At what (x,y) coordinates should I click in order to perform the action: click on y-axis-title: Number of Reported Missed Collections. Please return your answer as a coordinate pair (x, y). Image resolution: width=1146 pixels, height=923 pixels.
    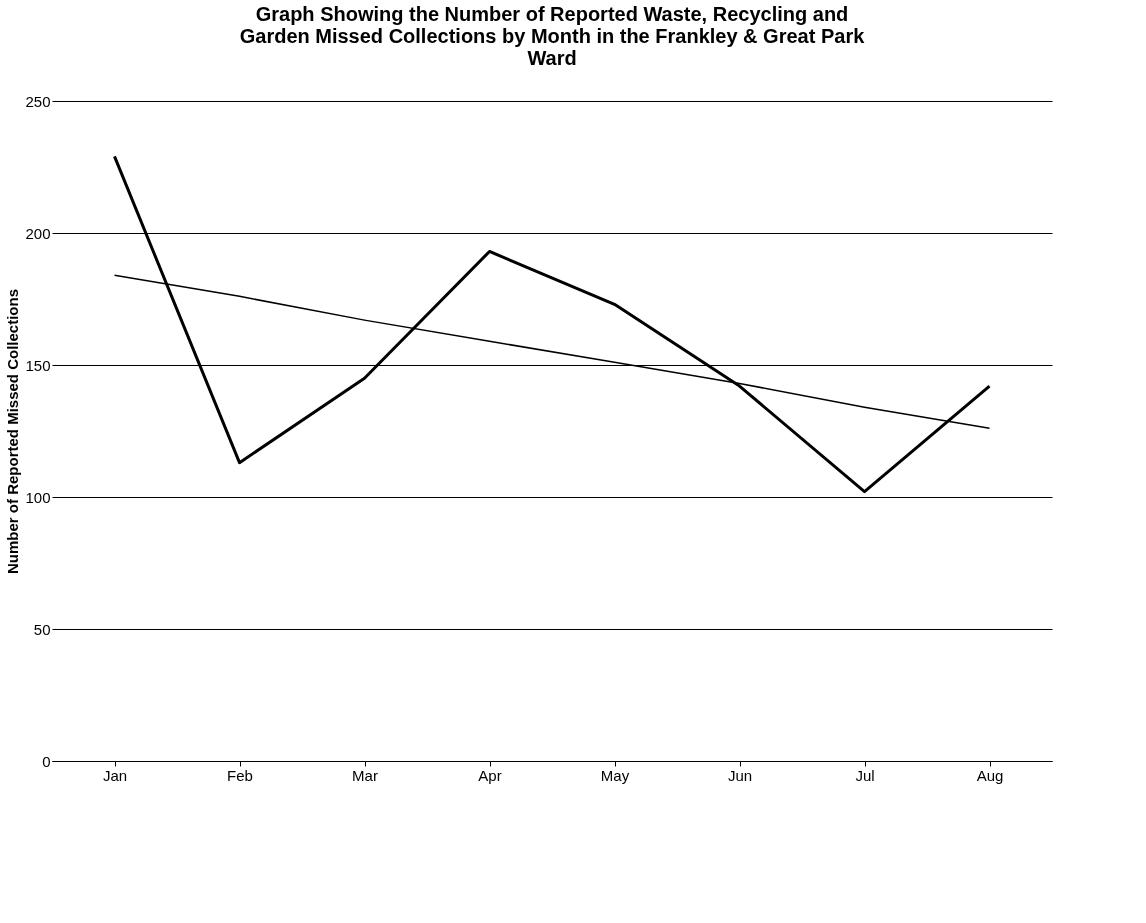
    Looking at the image, I should click on (13, 431).